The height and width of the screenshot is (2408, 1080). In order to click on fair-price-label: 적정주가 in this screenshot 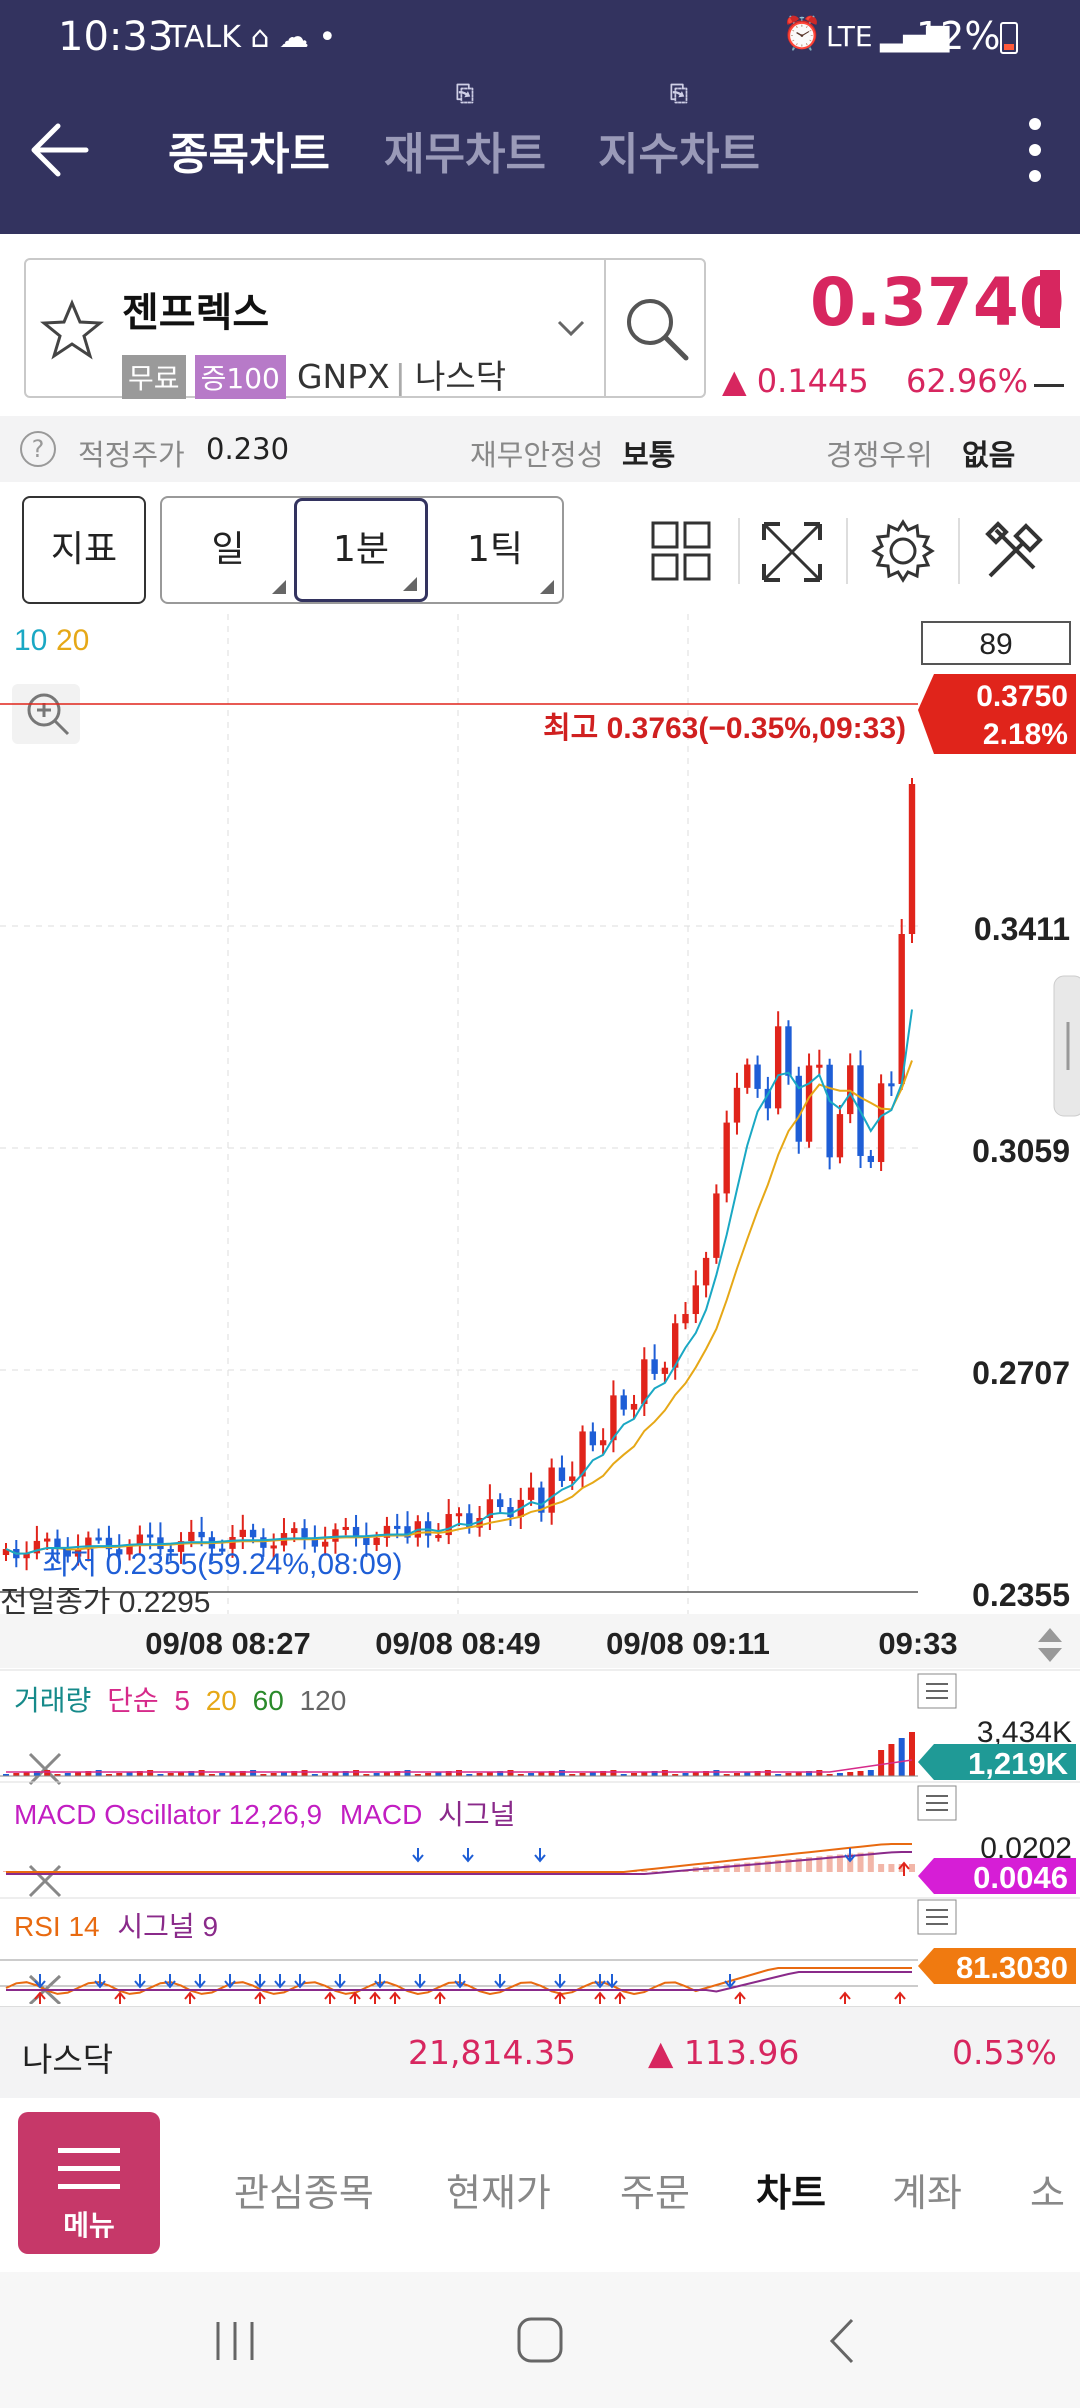, I will do `click(131, 455)`.